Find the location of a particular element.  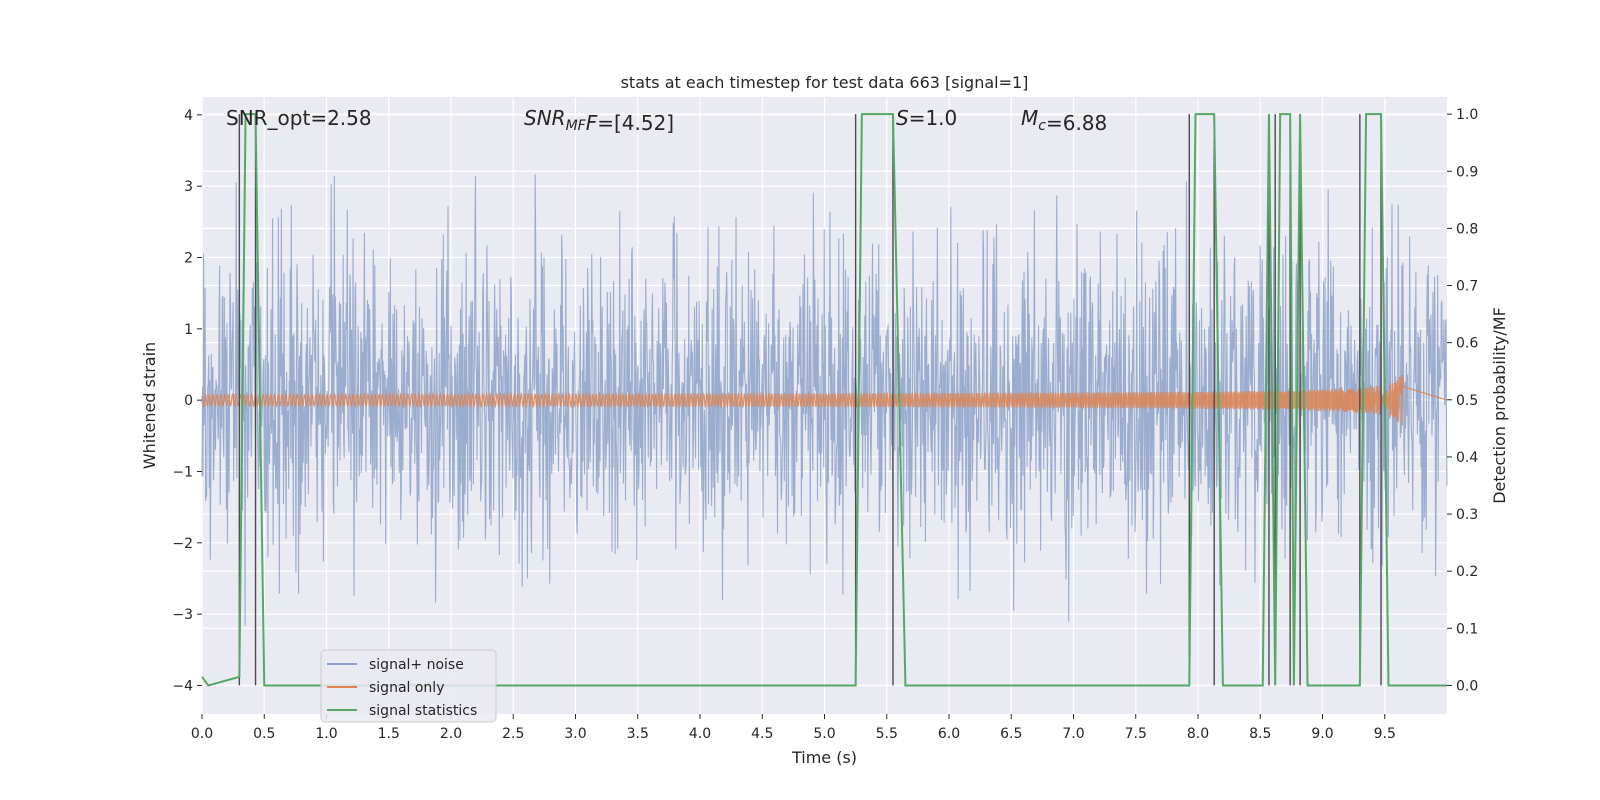

y-left-tick-label: 4 is located at coordinates (188, 116).